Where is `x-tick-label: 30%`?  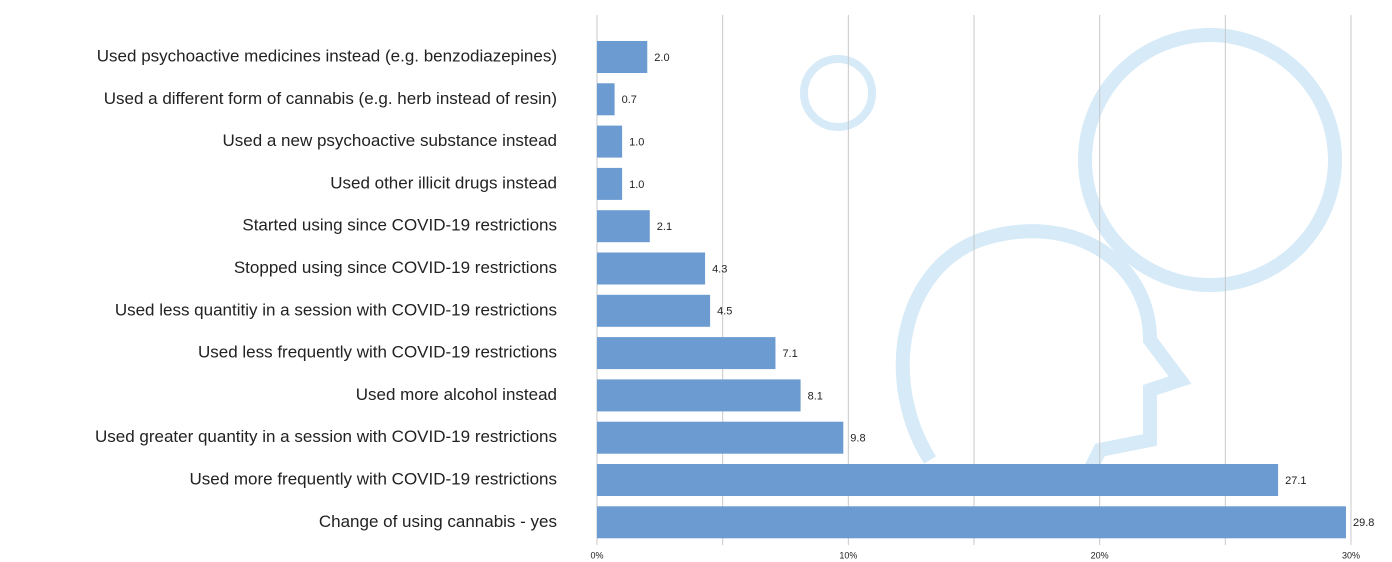
x-tick-label: 30% is located at coordinates (1351, 555).